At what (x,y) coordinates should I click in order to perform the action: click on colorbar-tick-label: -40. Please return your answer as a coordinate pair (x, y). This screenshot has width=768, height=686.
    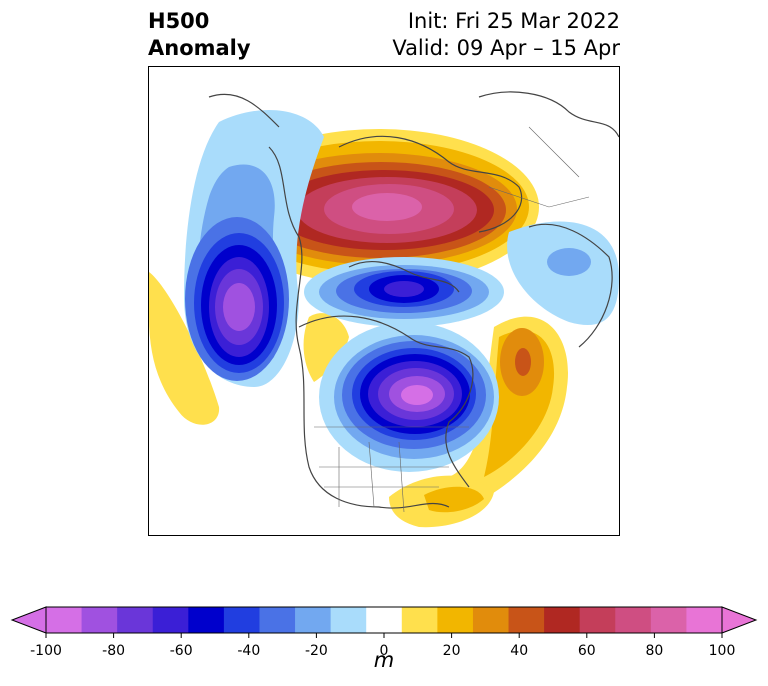
    Looking at the image, I should click on (248, 651).